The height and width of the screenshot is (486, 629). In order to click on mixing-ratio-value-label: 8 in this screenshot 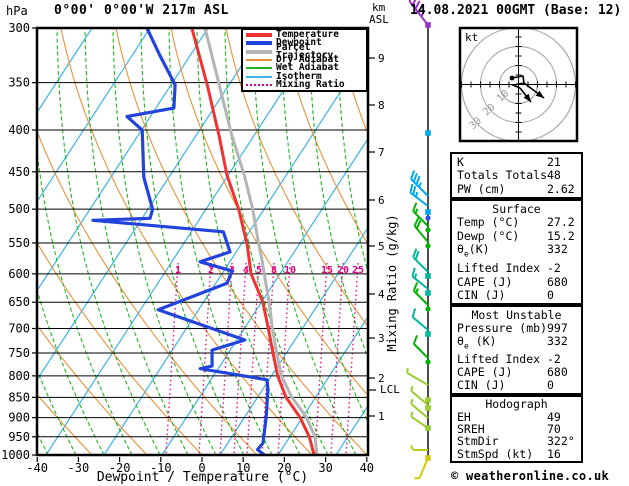, I will do `click(274, 270)`.